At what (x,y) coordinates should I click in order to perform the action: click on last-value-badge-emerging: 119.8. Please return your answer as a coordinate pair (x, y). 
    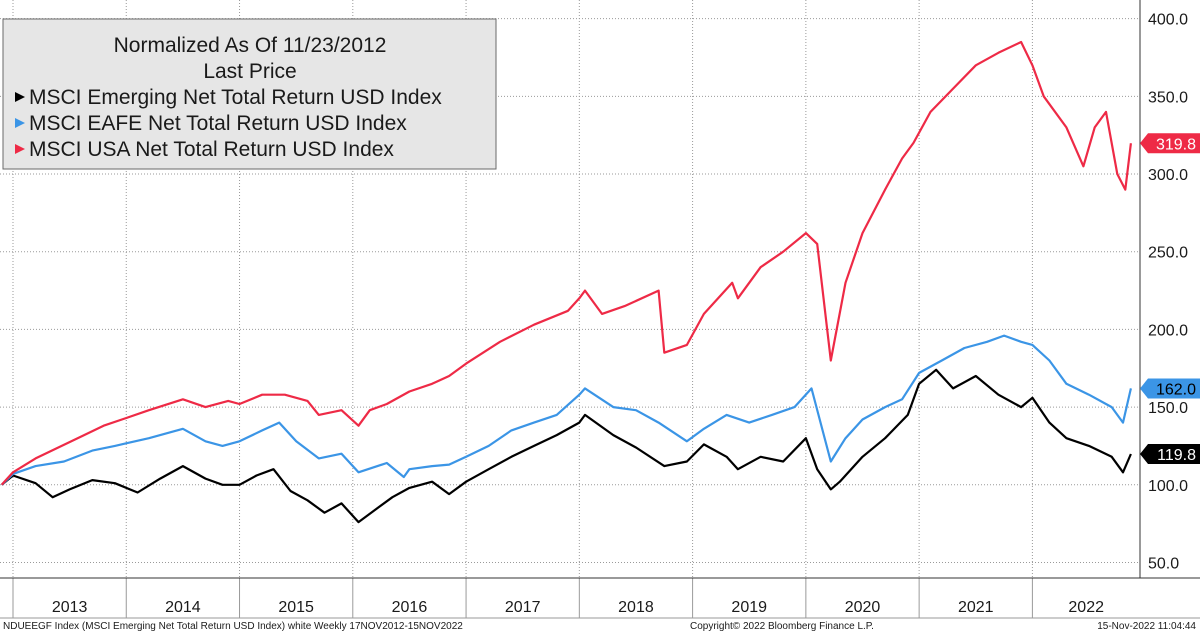
    Looking at the image, I should click on (1170, 454).